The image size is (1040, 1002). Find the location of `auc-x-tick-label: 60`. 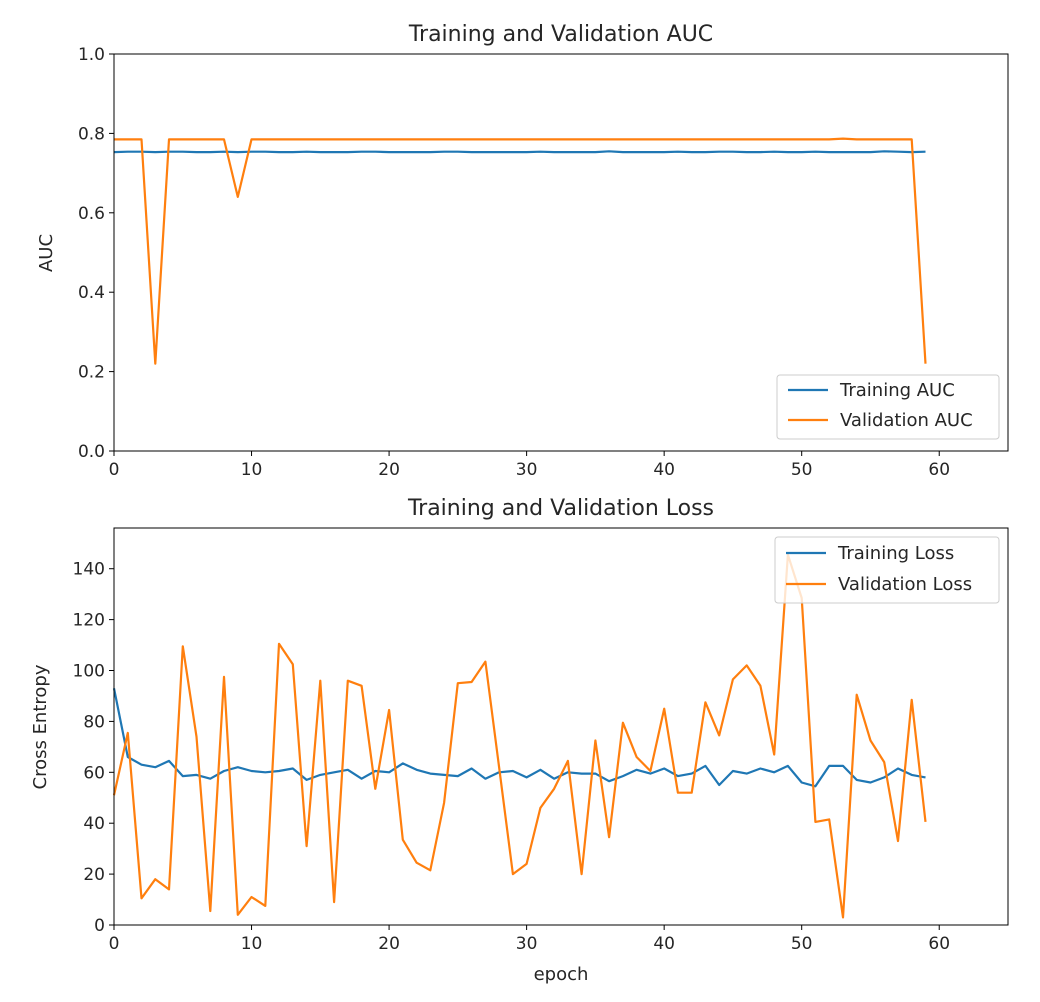

auc-x-tick-label: 60 is located at coordinates (939, 470).